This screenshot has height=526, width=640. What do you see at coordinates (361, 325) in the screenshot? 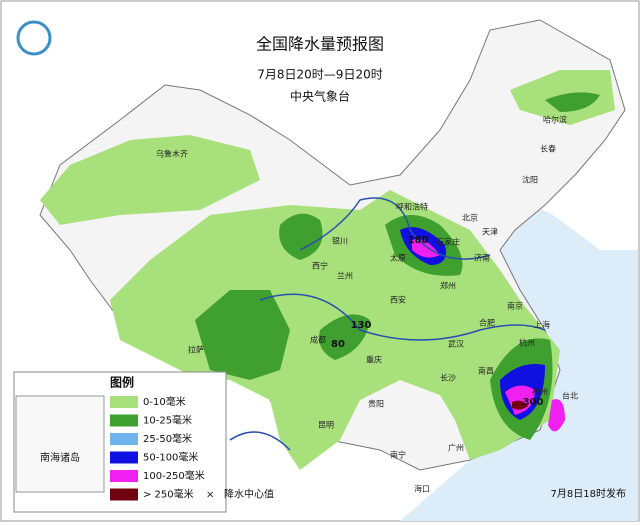
I see `rain-center-value: 130` at bounding box center [361, 325].